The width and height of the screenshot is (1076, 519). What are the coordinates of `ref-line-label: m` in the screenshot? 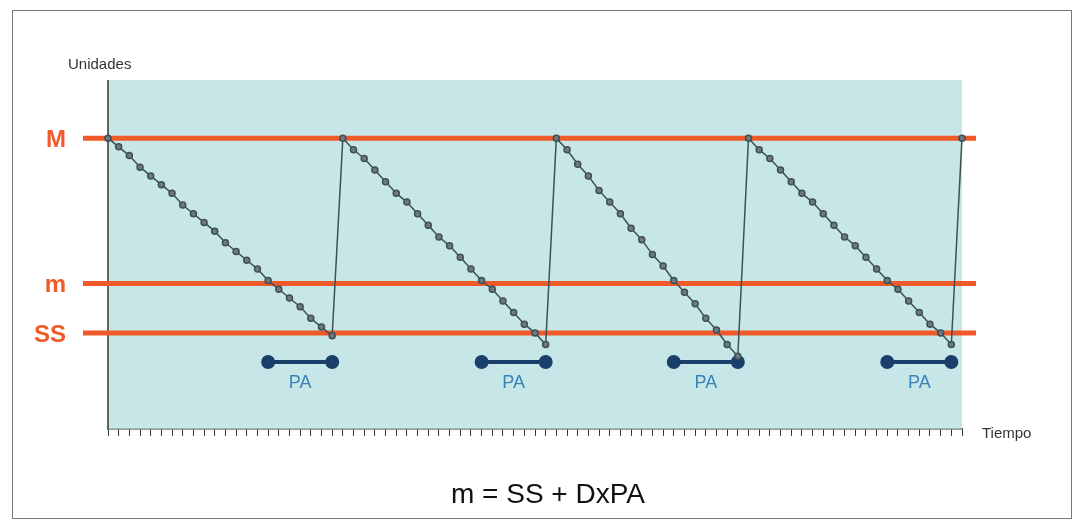 It's located at (55, 284).